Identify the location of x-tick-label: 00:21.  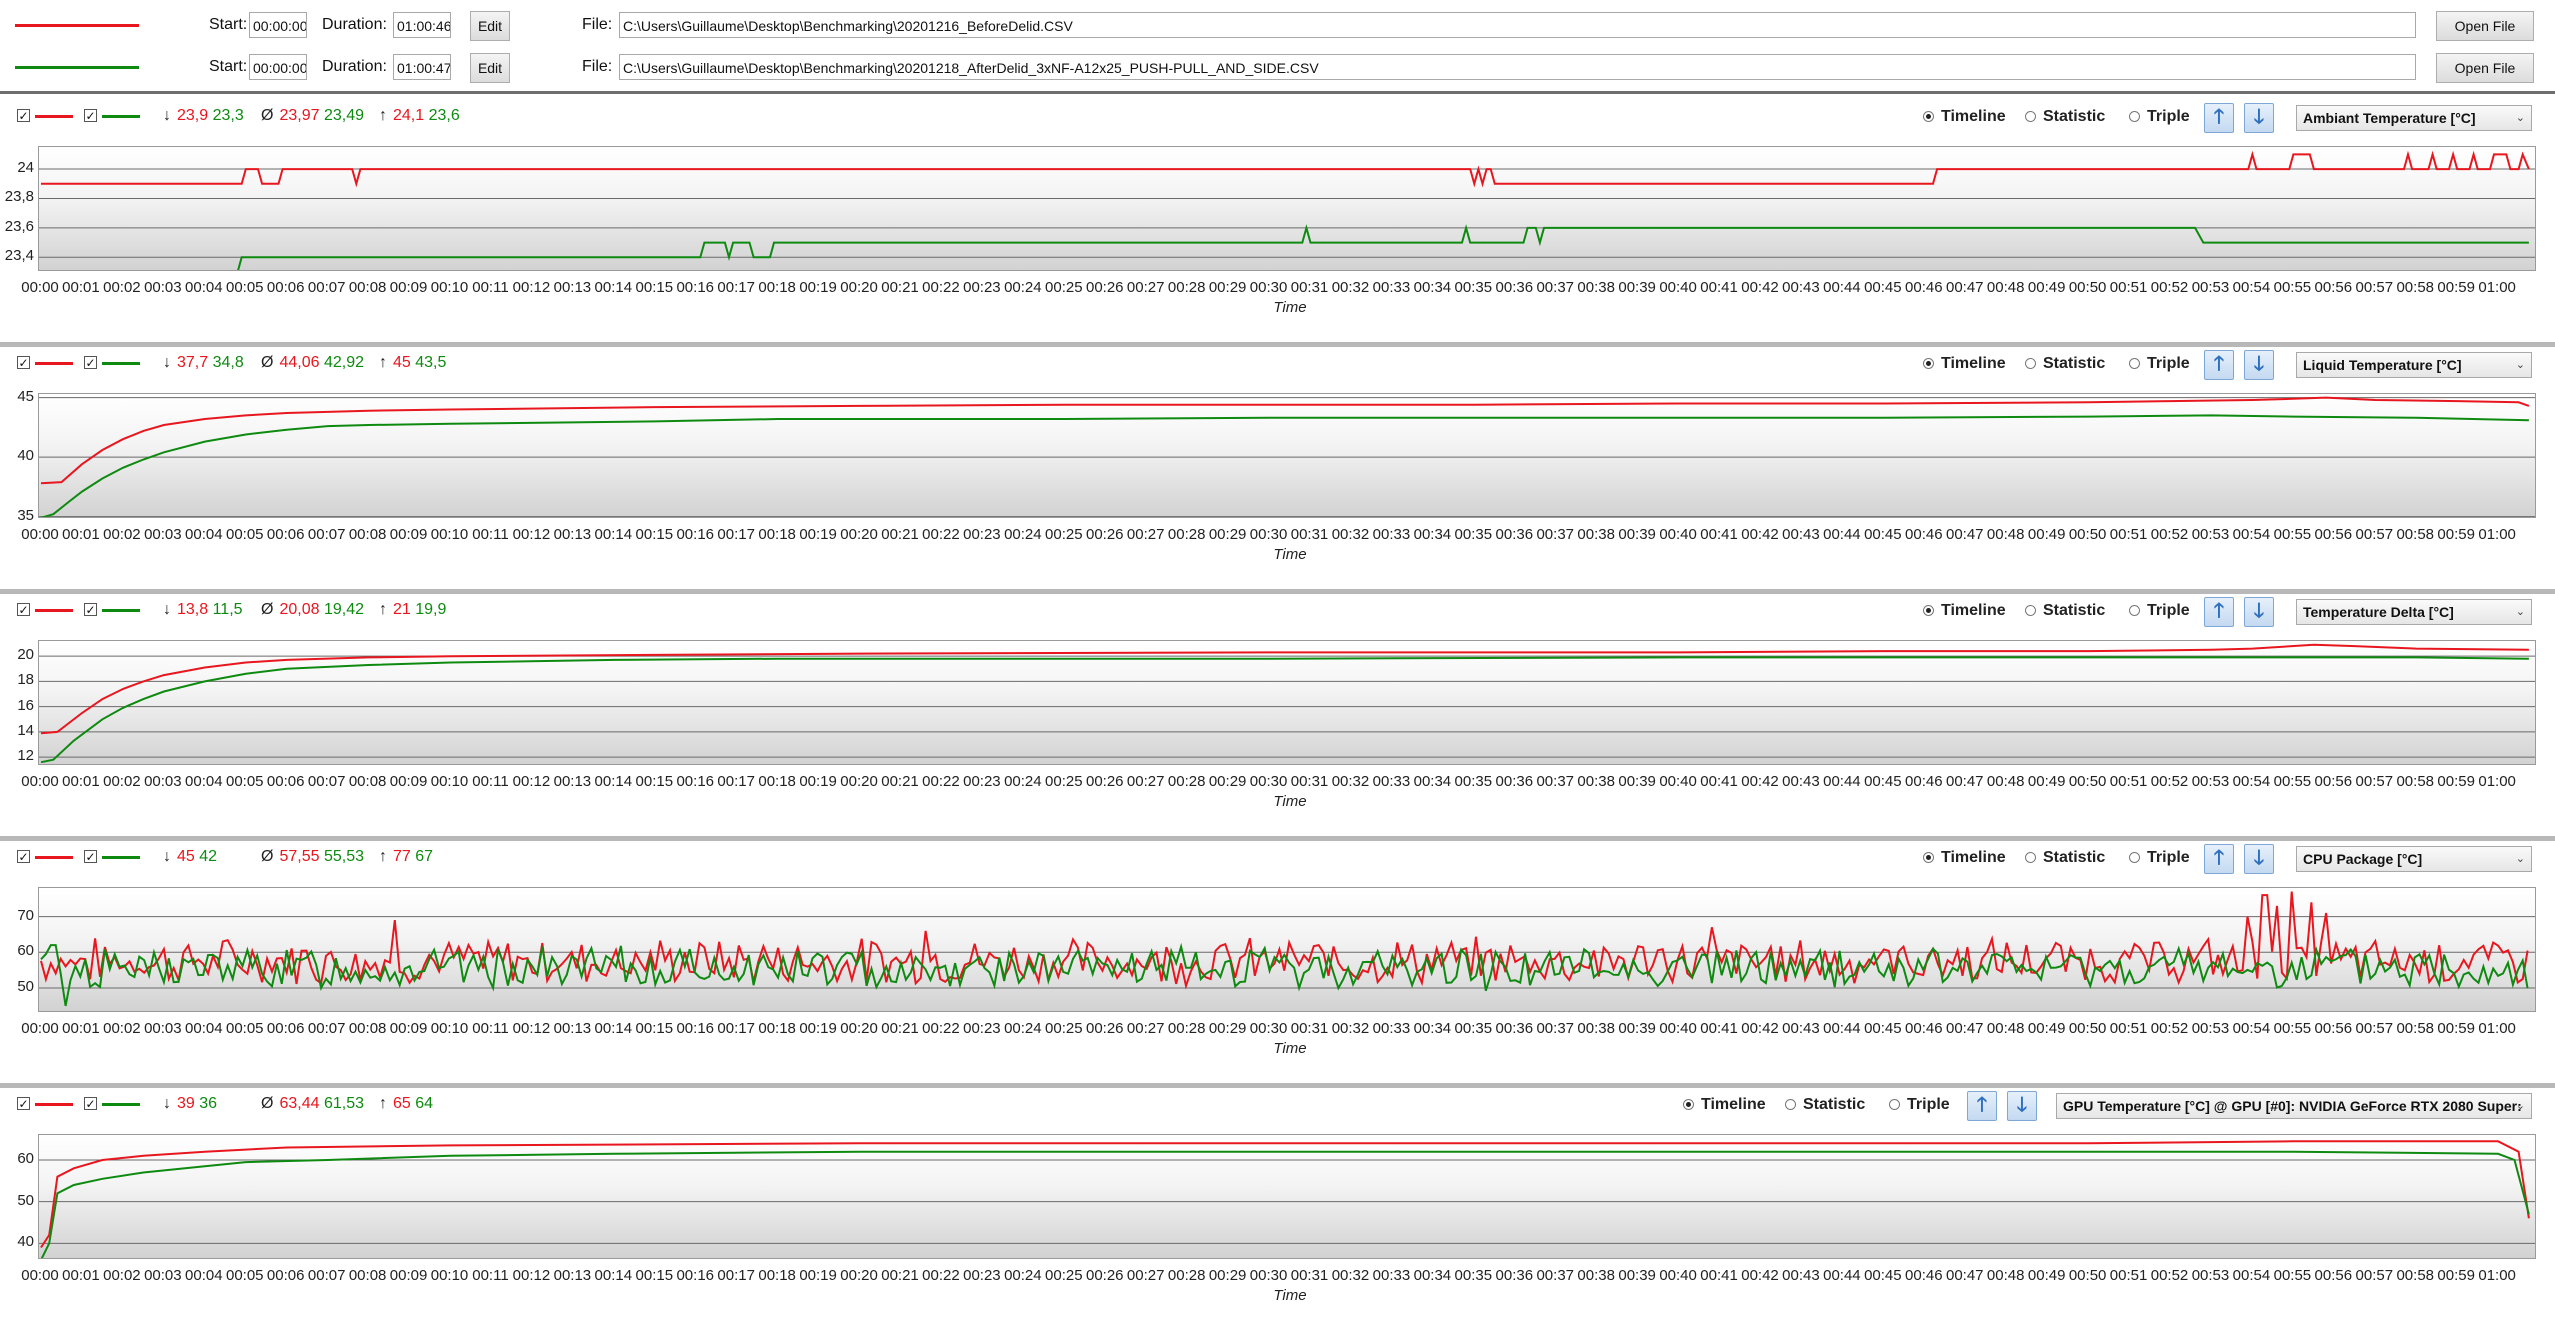
(900, 287).